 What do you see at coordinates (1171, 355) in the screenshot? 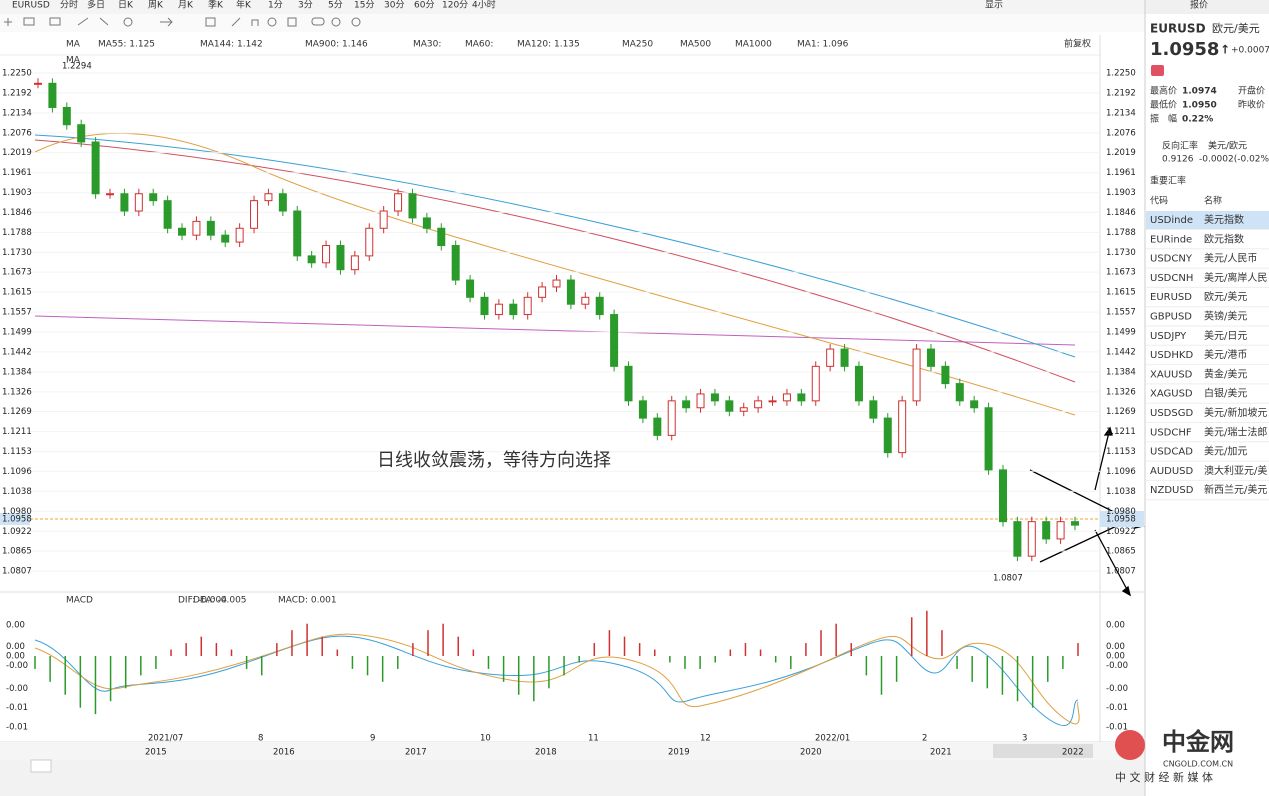
I see `row-code: USDHKD` at bounding box center [1171, 355].